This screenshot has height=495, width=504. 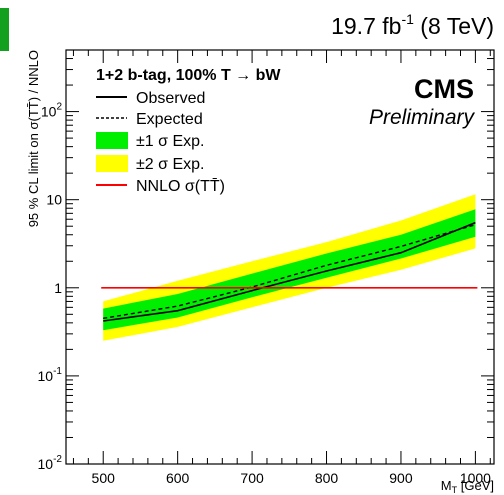 I want to click on x-axis-label-unit: [GeV], so click(x=475, y=485).